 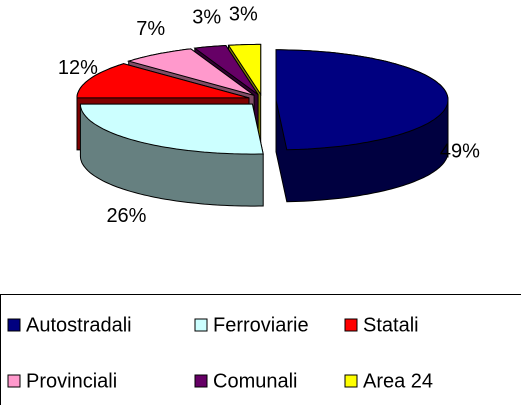 I want to click on value-label: 7%, so click(x=150, y=29).